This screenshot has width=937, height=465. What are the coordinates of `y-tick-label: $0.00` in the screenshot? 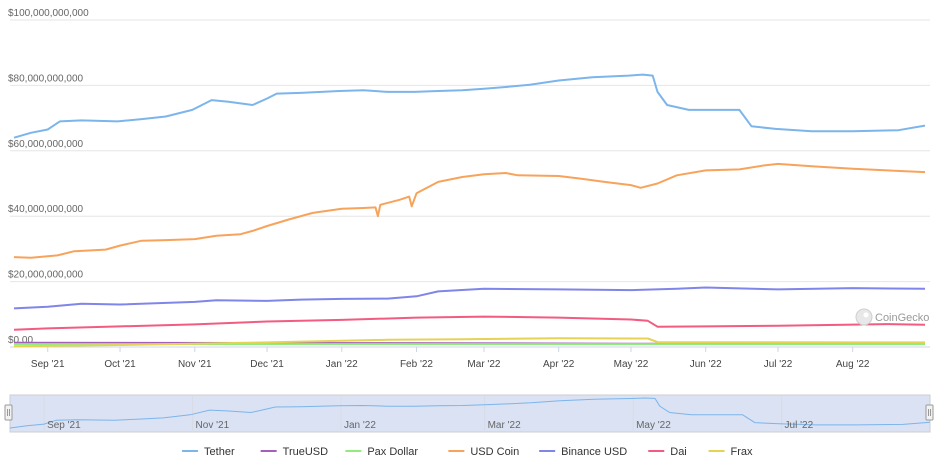 It's located at (20, 340).